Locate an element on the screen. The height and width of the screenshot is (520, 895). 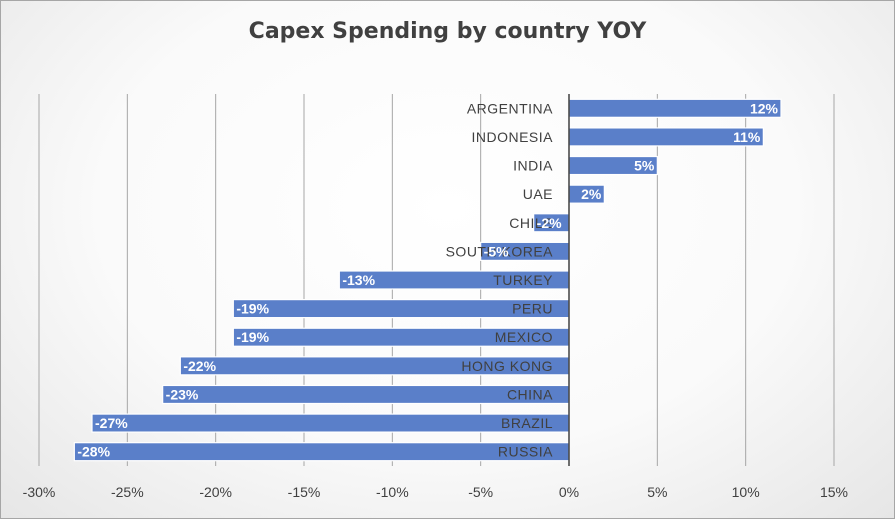
data-label: 5% is located at coordinates (644, 166).